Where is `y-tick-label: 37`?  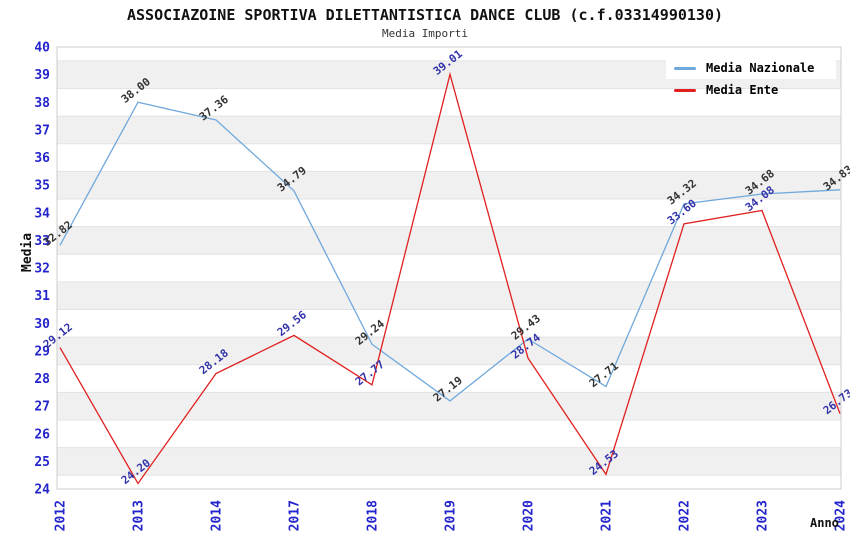 y-tick-label: 37 is located at coordinates (42, 130).